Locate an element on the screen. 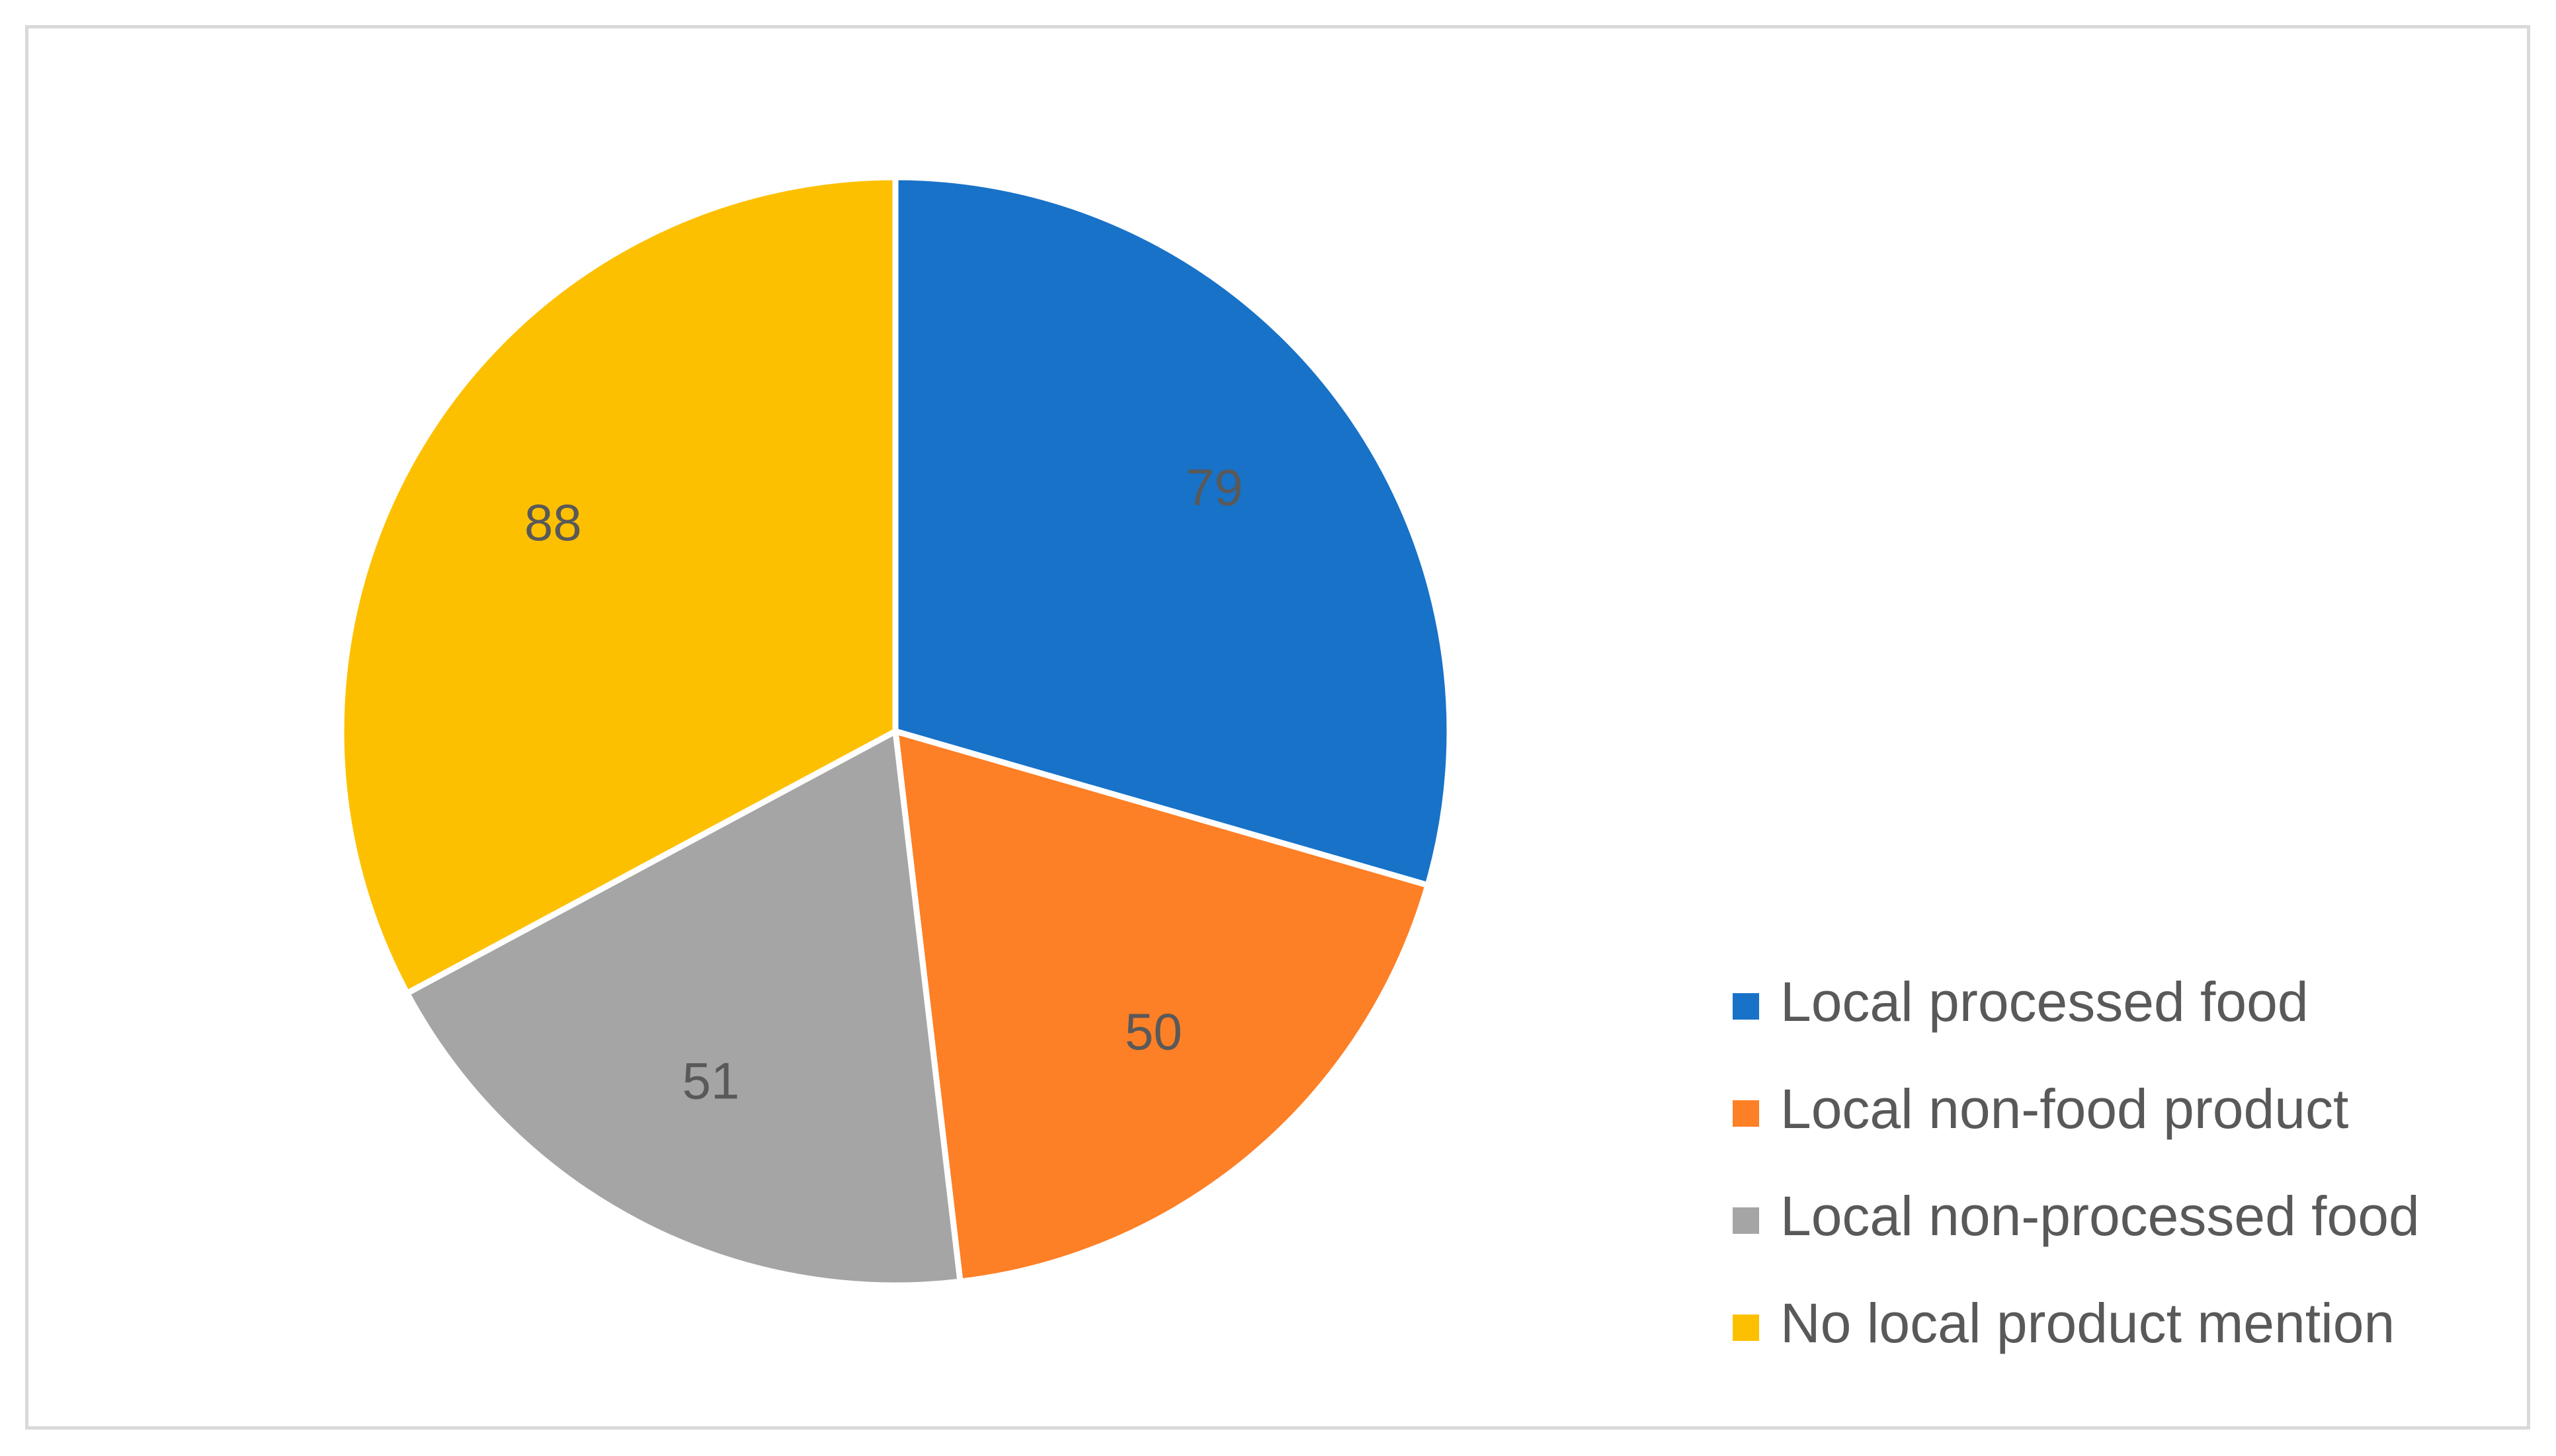 The width and height of the screenshot is (2556, 1456). legend-label: Local non-processed food is located at coordinates (2100, 1216).